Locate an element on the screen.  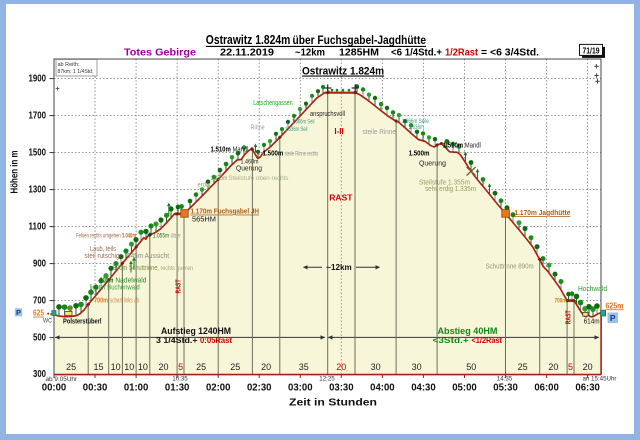
svg-text: über Fuchsgabel-Jagdhütte is located at coordinates (360, 40).